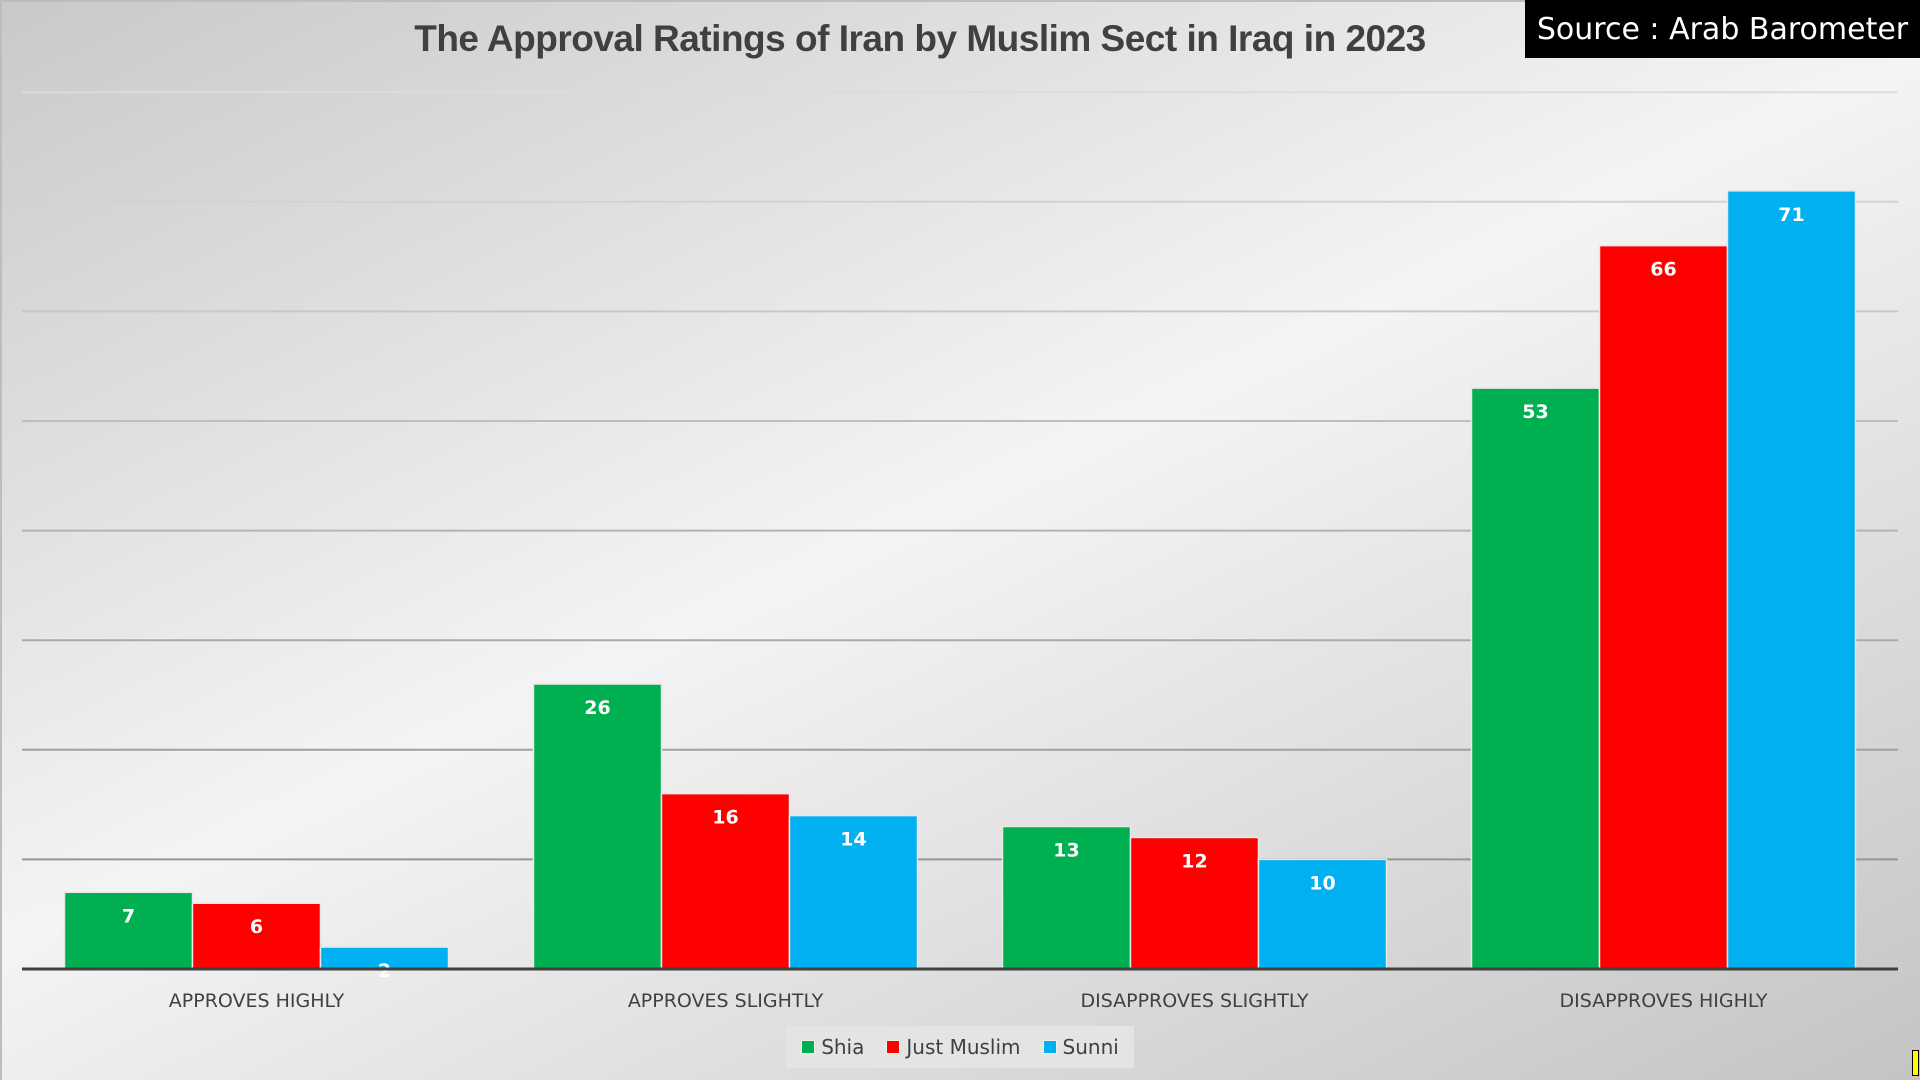  Describe the element at coordinates (1066, 851) in the screenshot. I see `data-label: 13` at that location.